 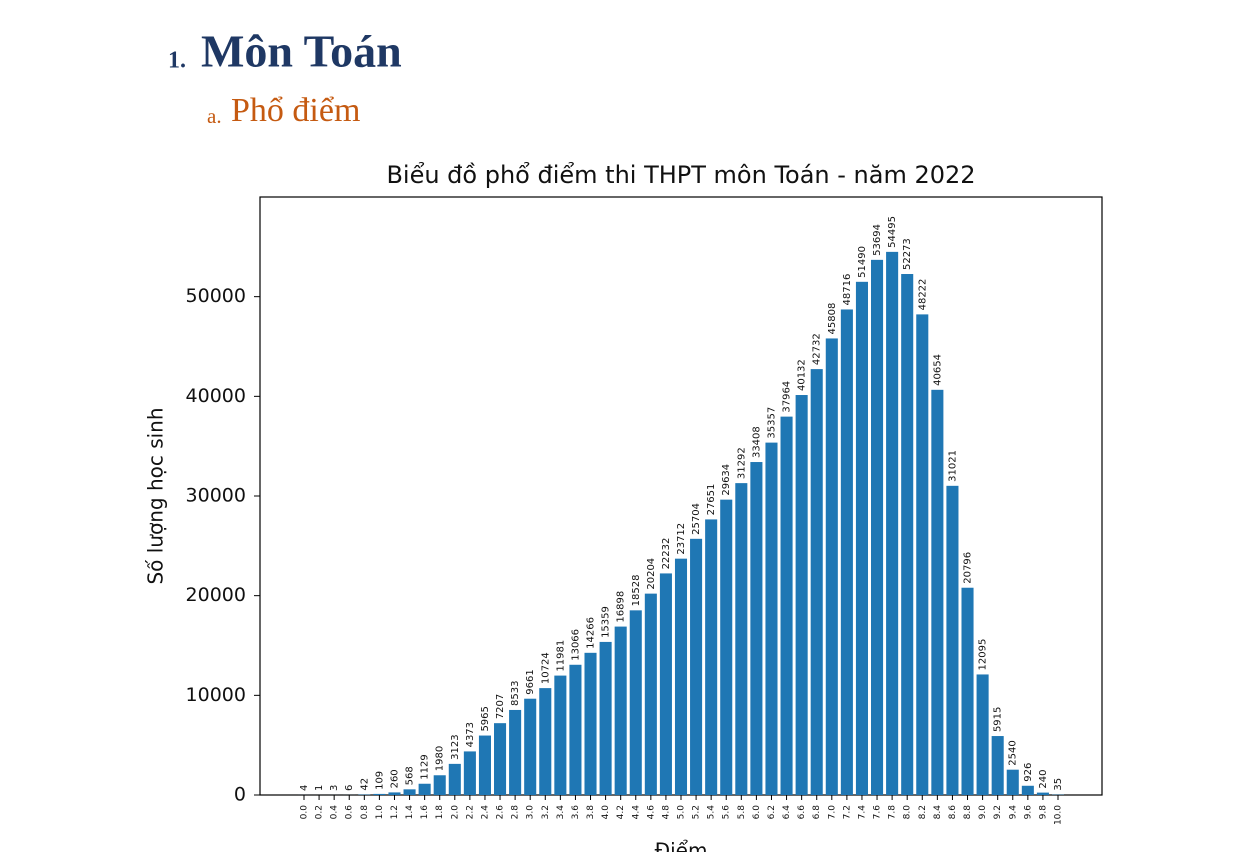 What do you see at coordinates (350, 812) in the screenshot?
I see `x-tick-label: 0.6` at bounding box center [350, 812].